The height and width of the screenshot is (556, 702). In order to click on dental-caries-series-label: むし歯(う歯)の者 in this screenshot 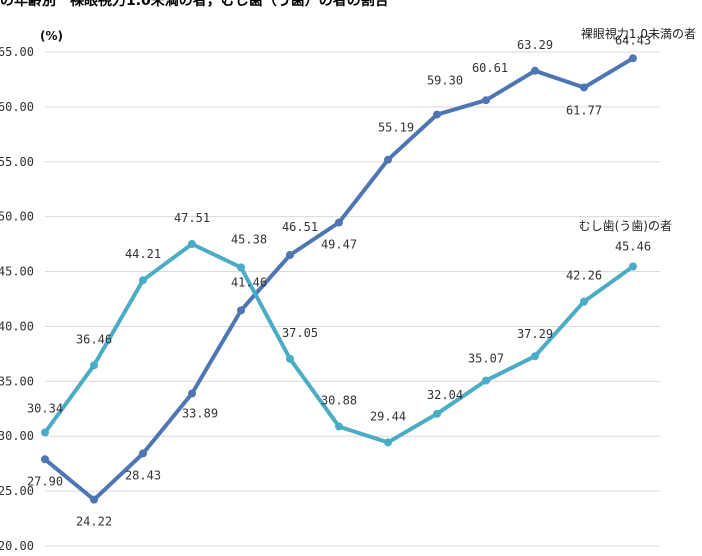, I will do `click(625, 226)`.